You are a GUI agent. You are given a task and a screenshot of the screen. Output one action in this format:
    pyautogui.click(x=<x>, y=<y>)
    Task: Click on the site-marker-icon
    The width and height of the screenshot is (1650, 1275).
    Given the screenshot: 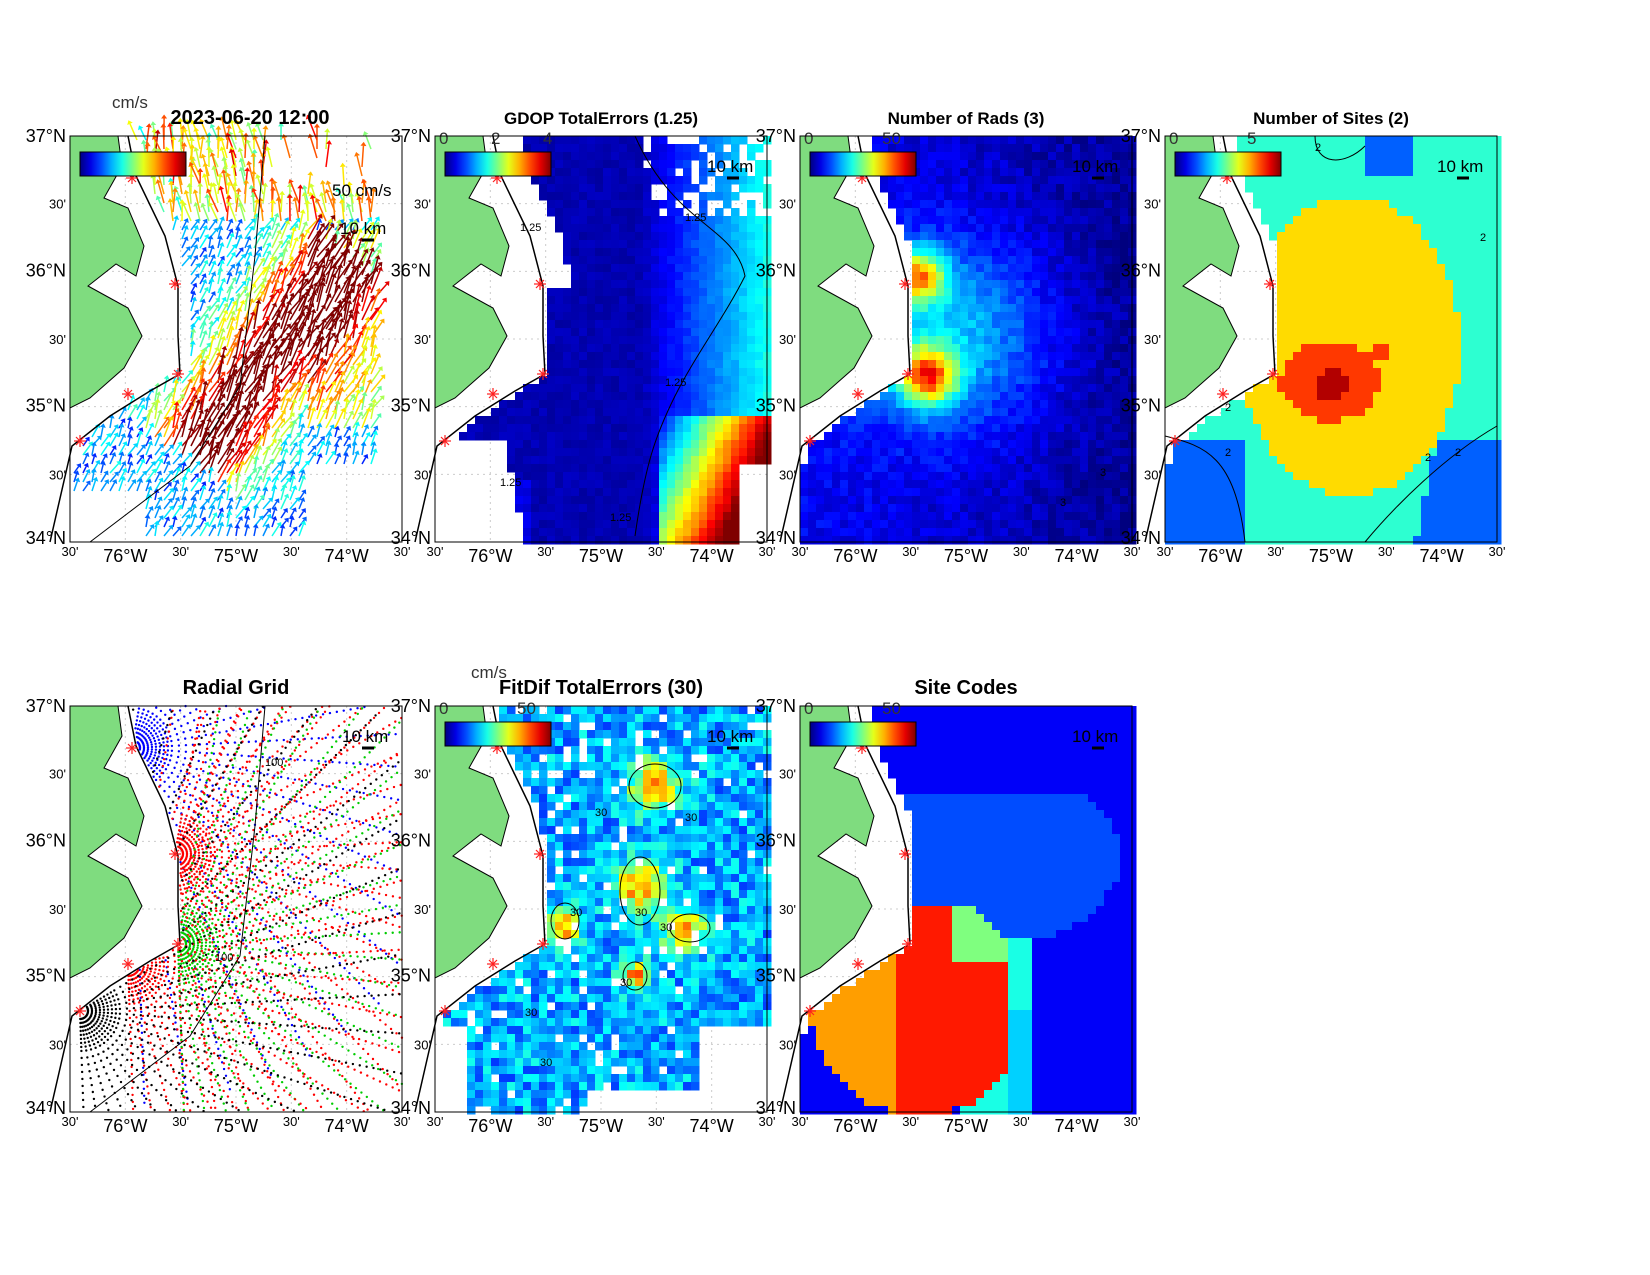 What is the action you would take?
    pyautogui.click(x=445, y=441)
    